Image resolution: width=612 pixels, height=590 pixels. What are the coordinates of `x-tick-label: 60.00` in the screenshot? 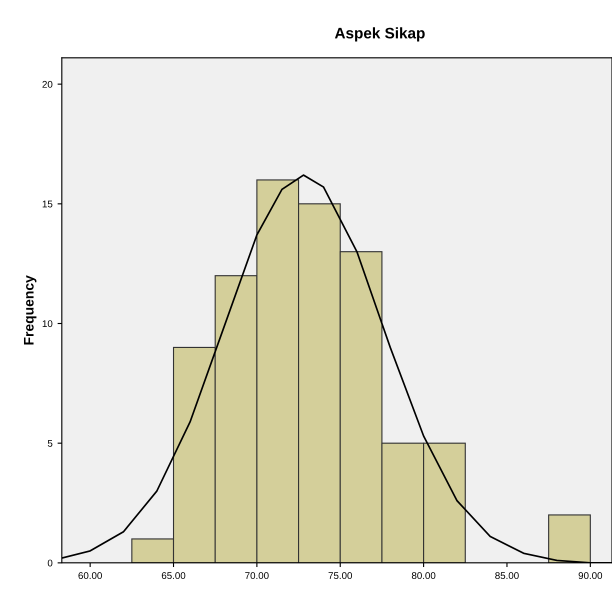 It's located at (90, 576).